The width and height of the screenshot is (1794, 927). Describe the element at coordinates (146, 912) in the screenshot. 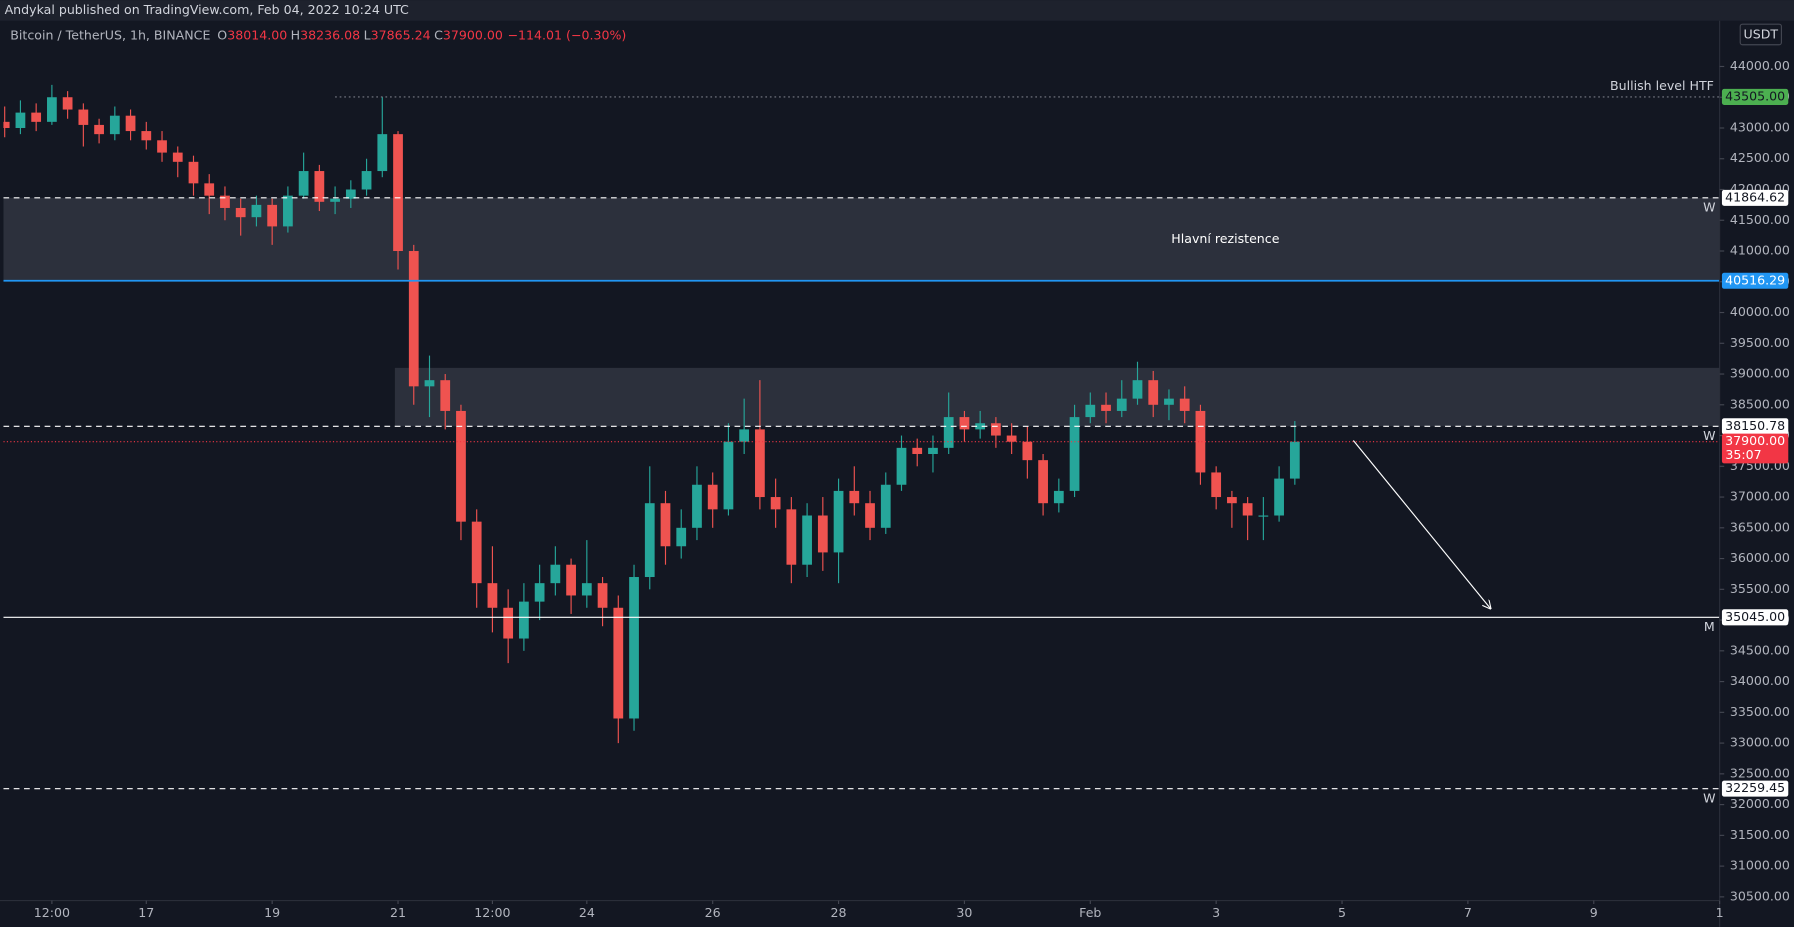

I see `x-tick-label: 17` at that location.